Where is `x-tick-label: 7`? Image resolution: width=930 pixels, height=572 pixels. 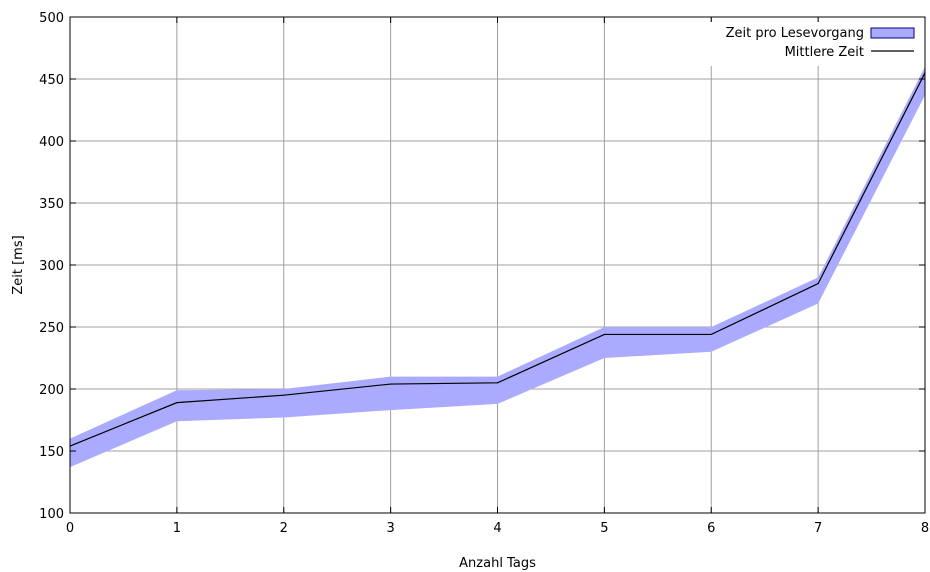 x-tick-label: 7 is located at coordinates (818, 528).